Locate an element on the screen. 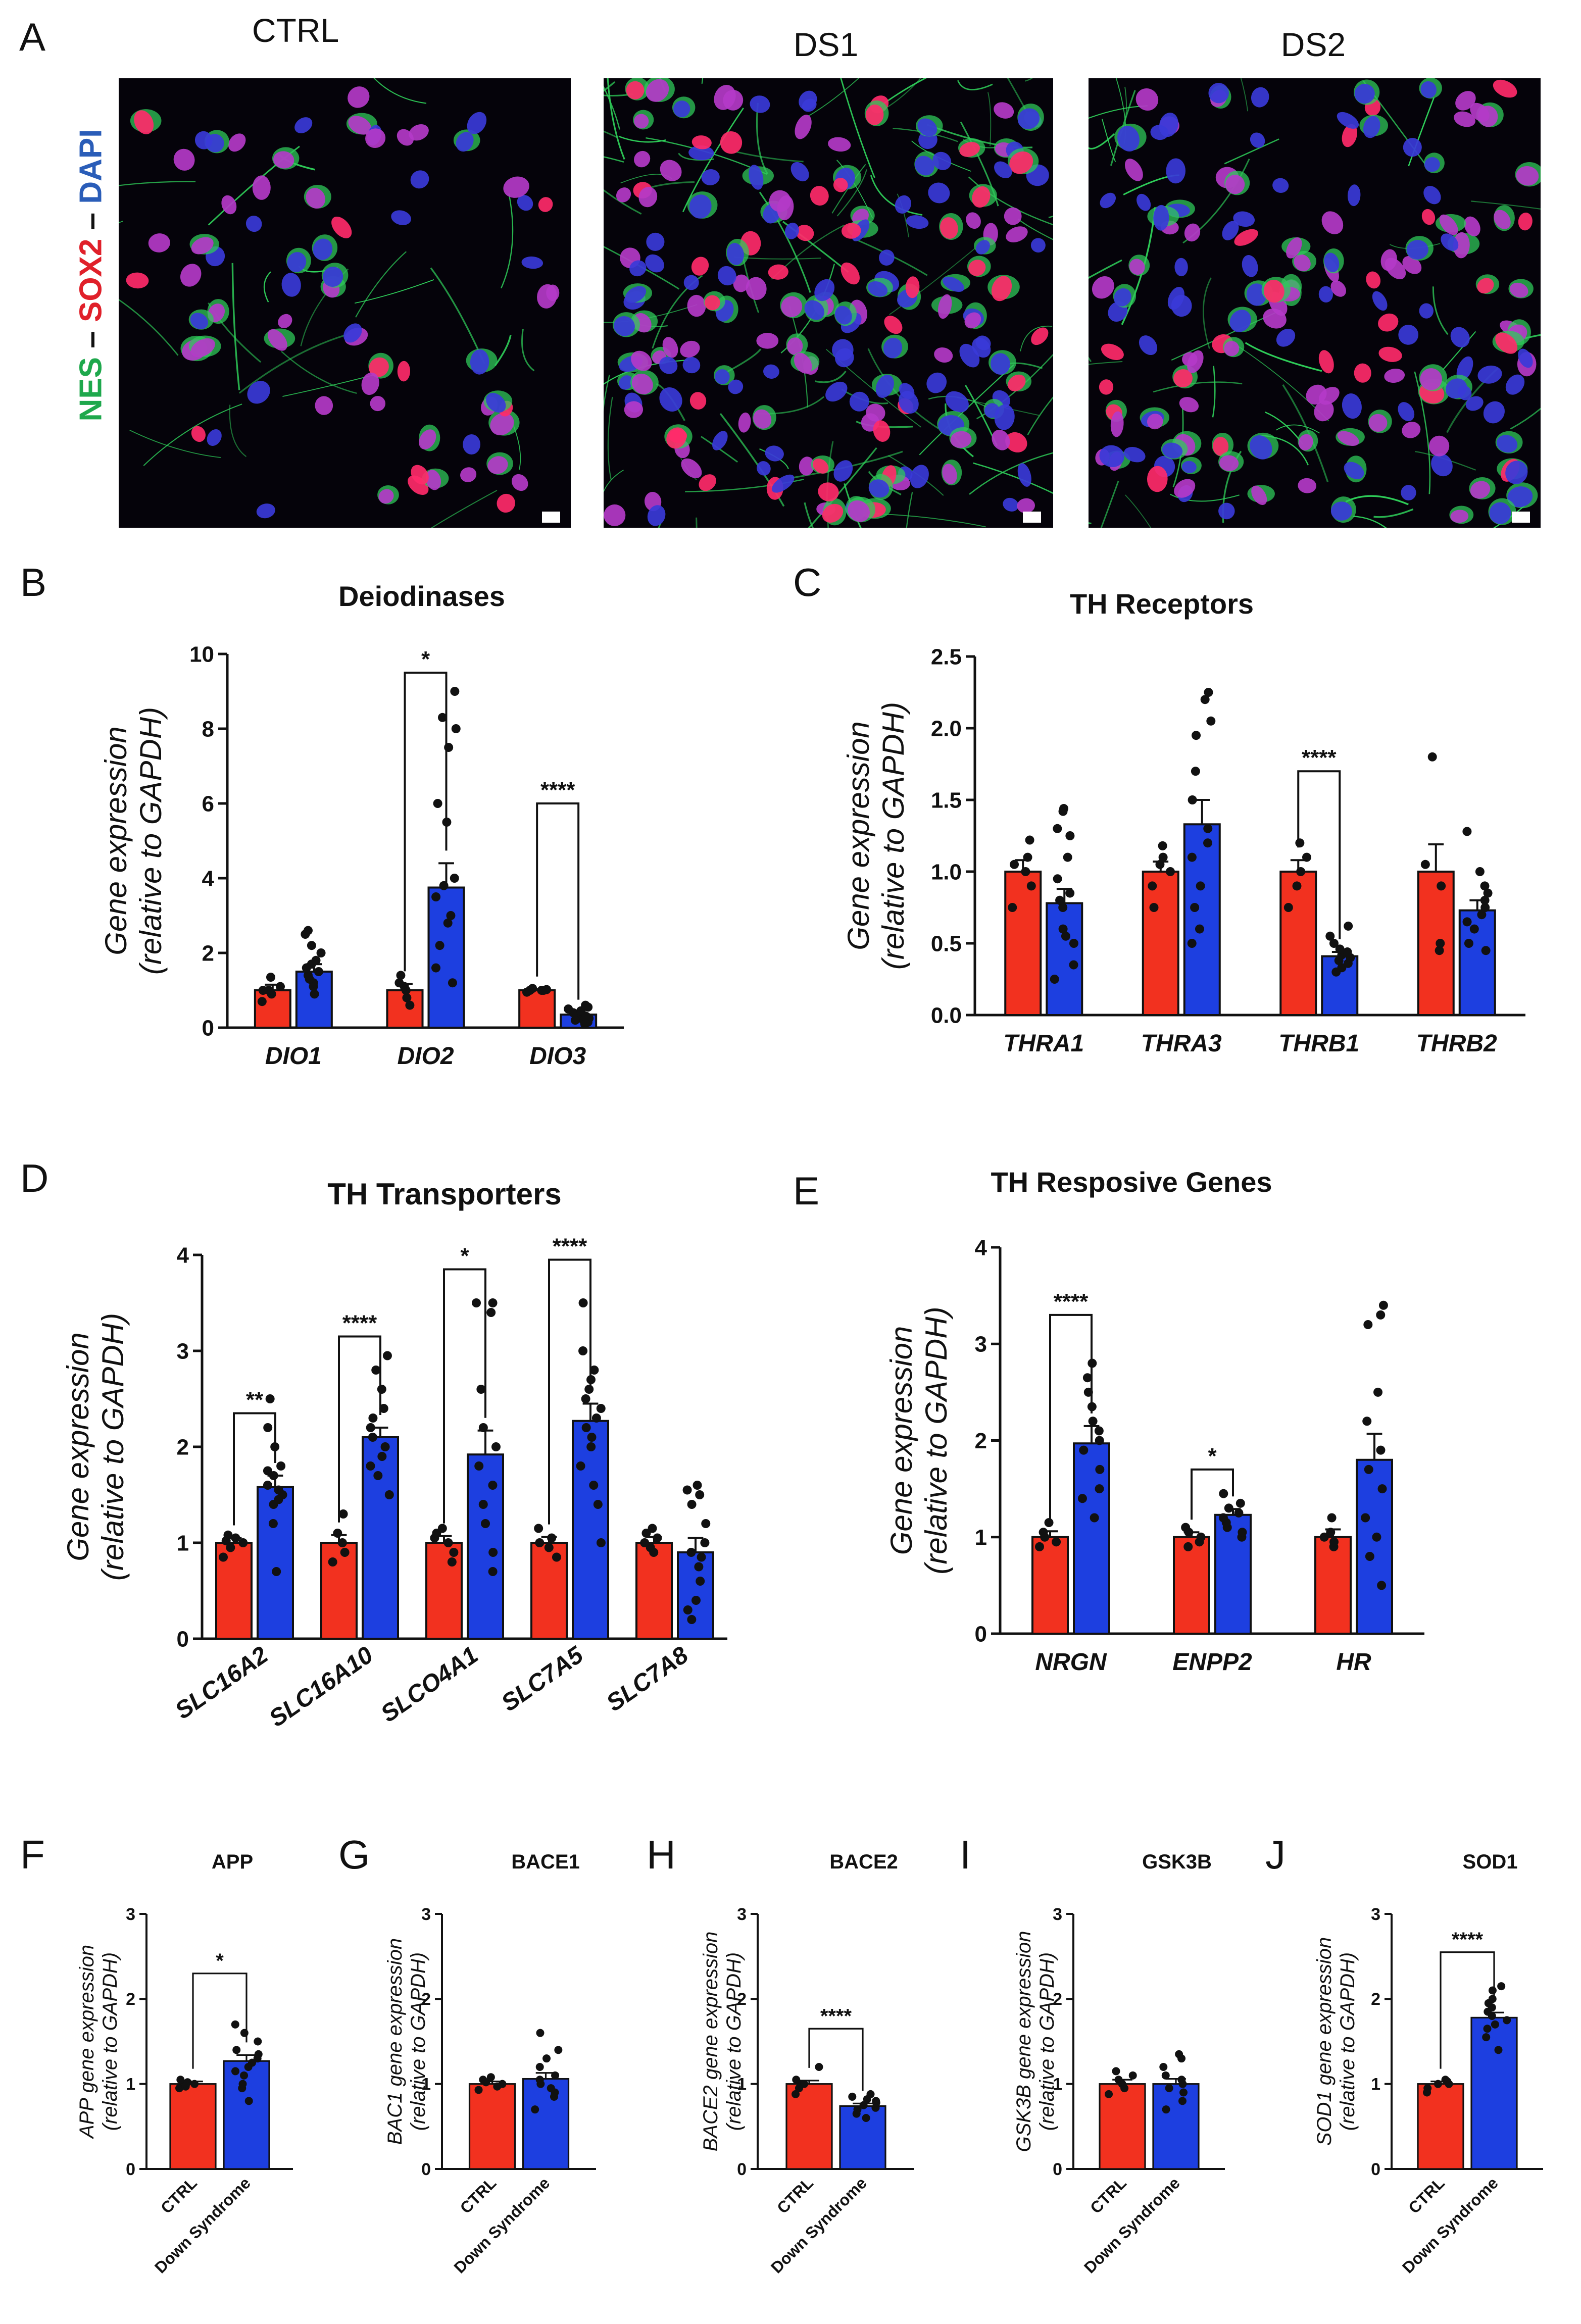 The image size is (1581, 2324). chart-title: SOD1 is located at coordinates (1490, 1862).